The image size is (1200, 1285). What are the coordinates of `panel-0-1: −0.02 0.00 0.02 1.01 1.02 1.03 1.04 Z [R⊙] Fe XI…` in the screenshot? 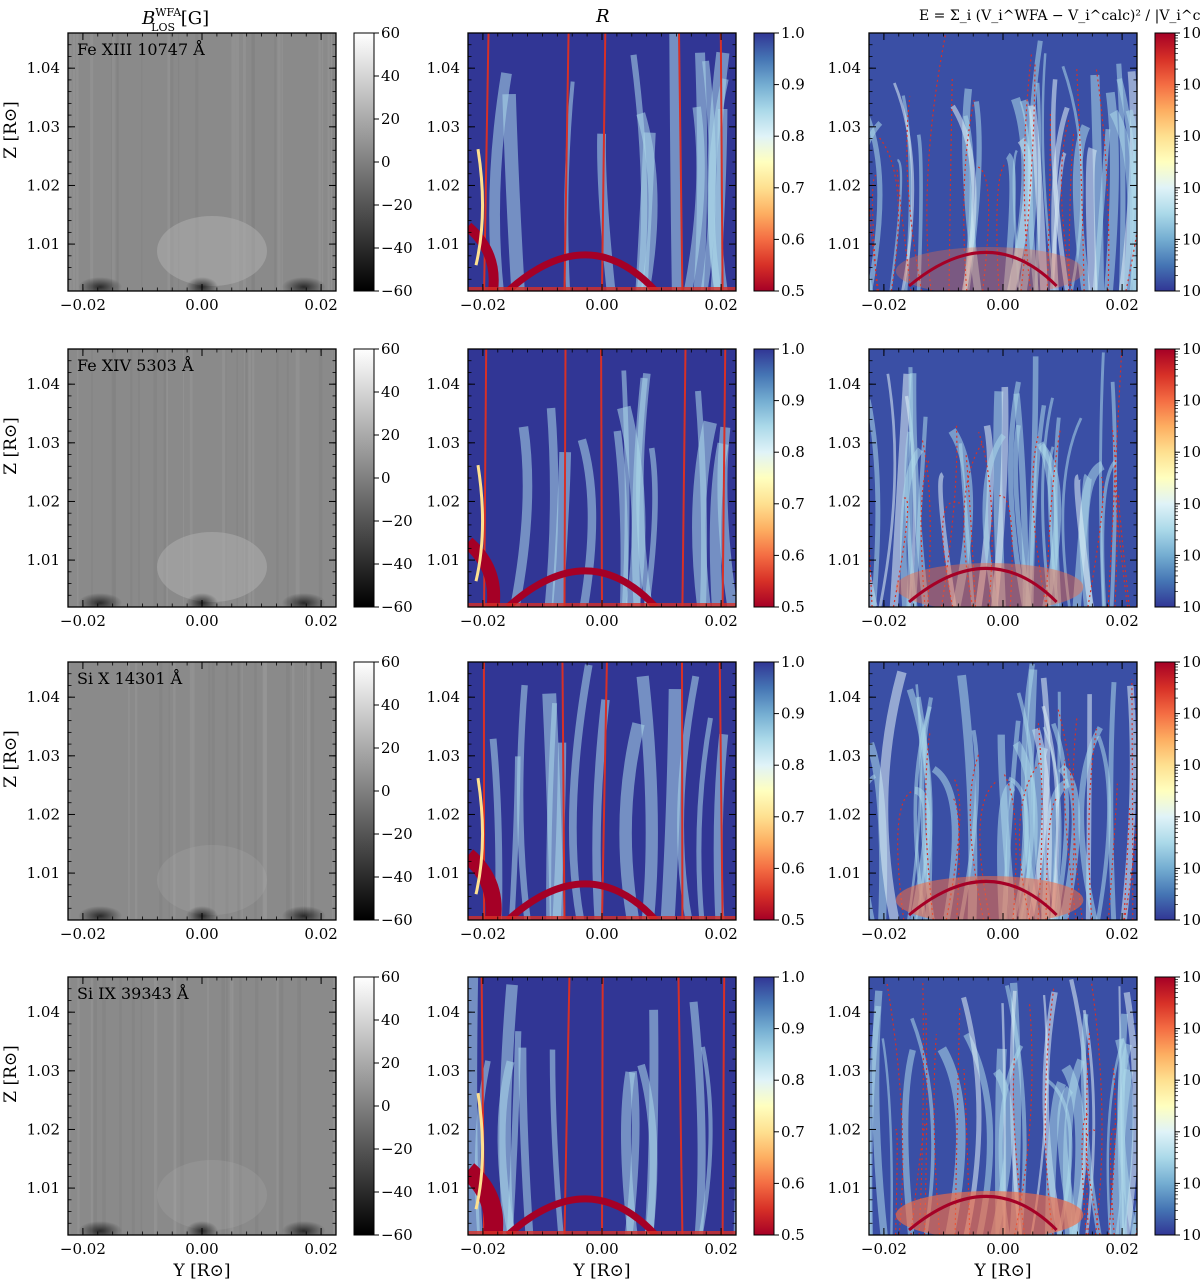 It's located at (207, 485).